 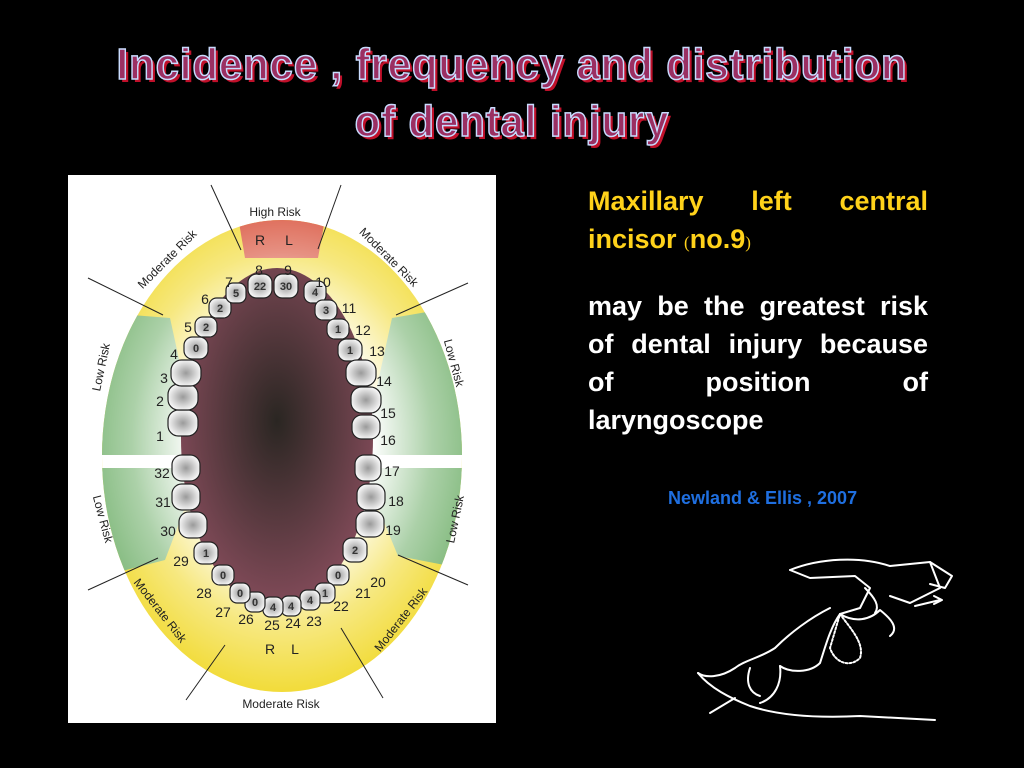 What do you see at coordinates (341, 606) in the screenshot?
I see `tooth-number-label: 22` at bounding box center [341, 606].